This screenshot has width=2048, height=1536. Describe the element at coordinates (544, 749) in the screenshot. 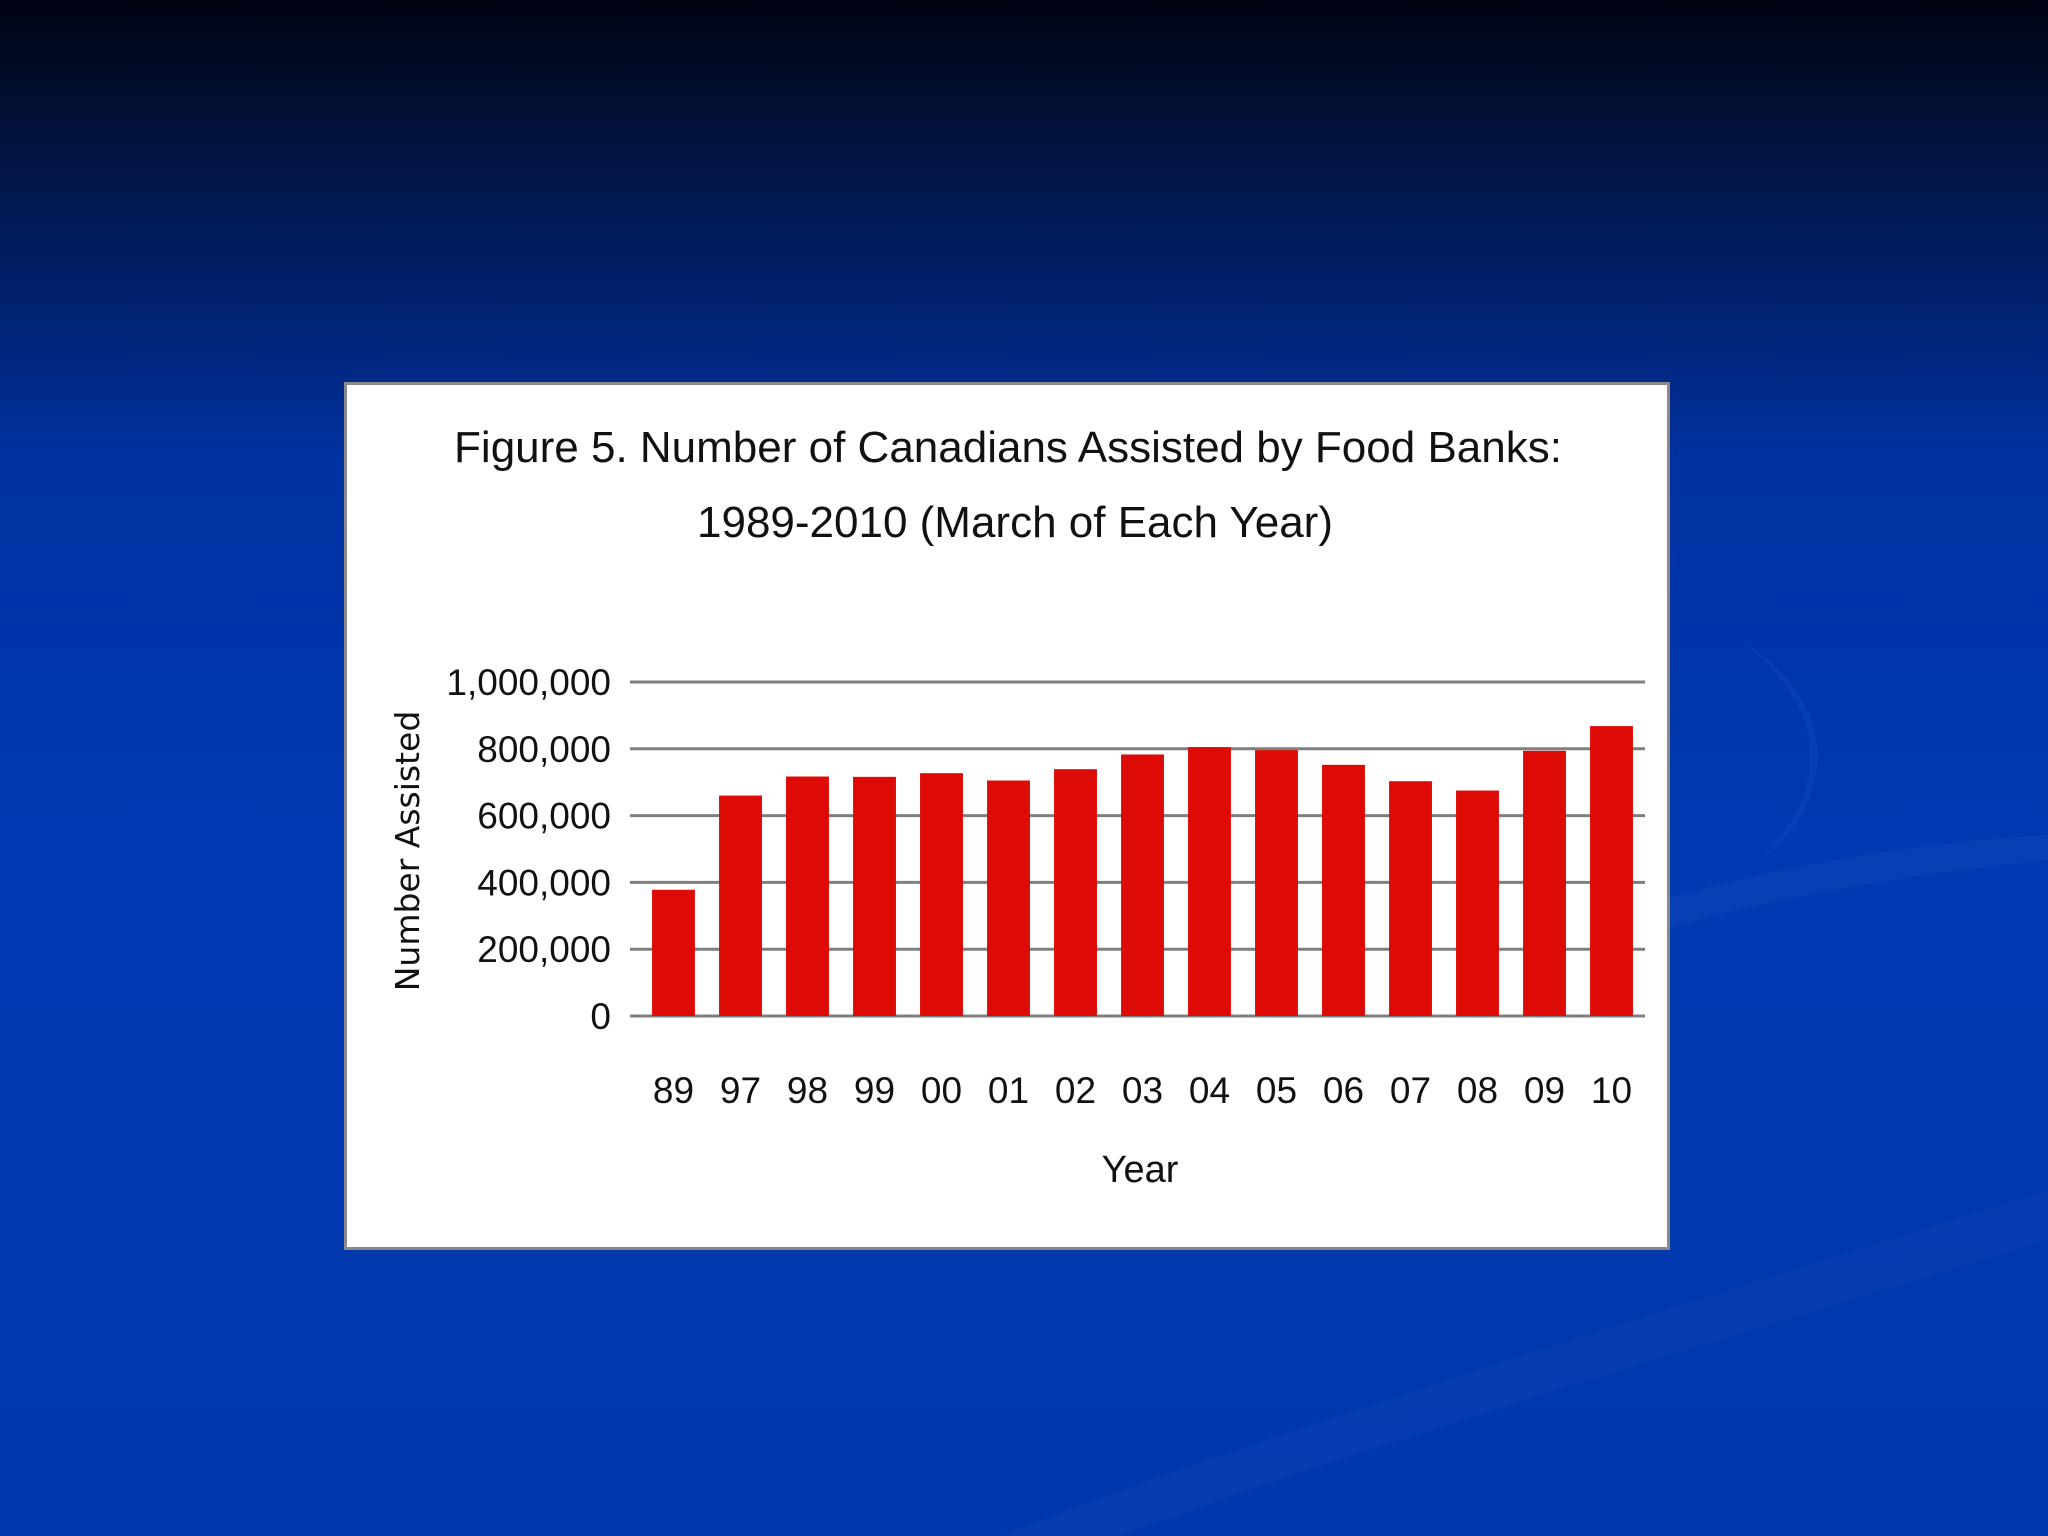

I see `y-tick-label: 800,000` at that location.